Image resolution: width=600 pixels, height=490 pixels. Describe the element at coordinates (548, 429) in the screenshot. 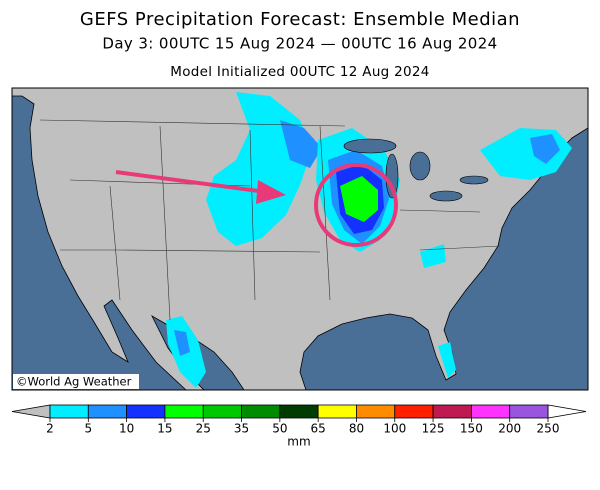

I see `colorbar-label: 250` at that location.